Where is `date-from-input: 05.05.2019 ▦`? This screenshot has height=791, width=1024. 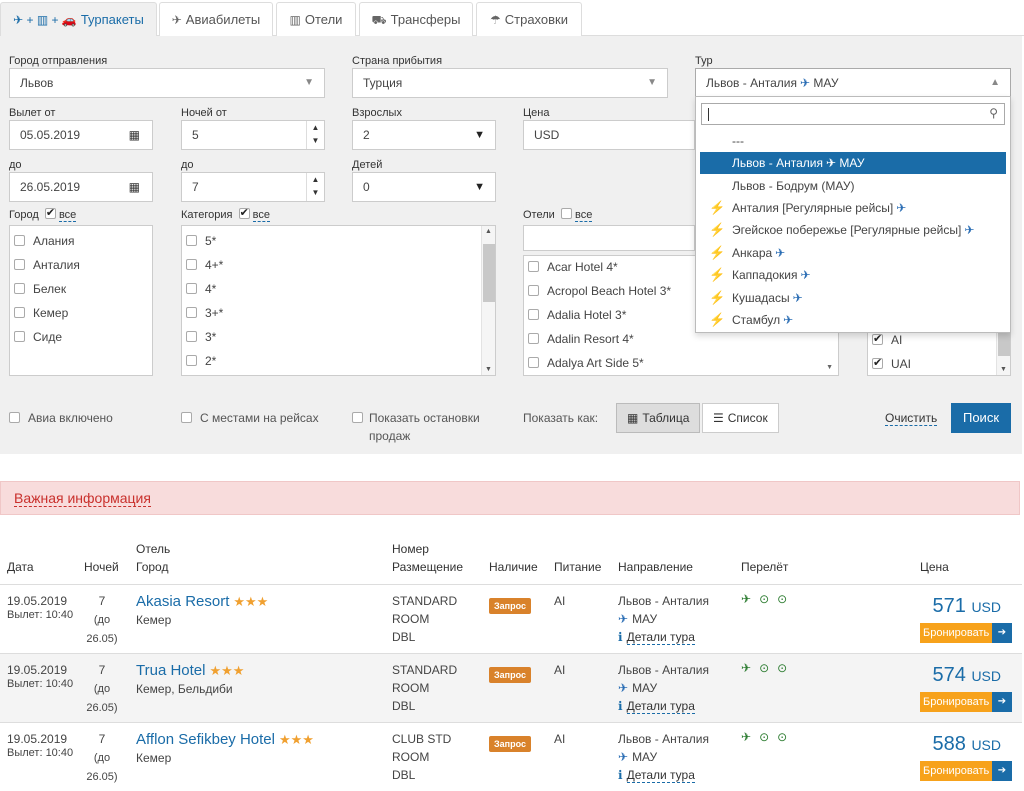
date-from-input: 05.05.2019 ▦ is located at coordinates (81, 135).